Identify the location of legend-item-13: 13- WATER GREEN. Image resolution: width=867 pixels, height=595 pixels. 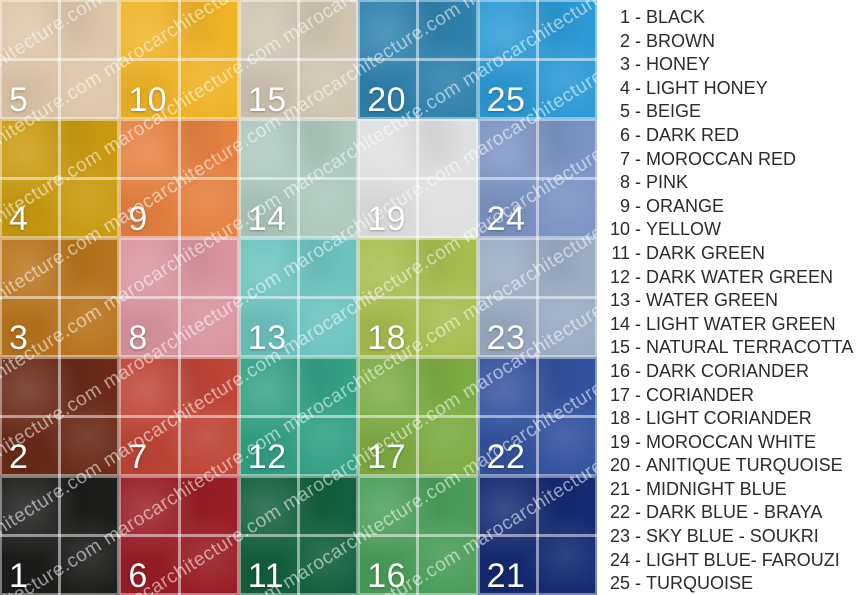
(733, 301).